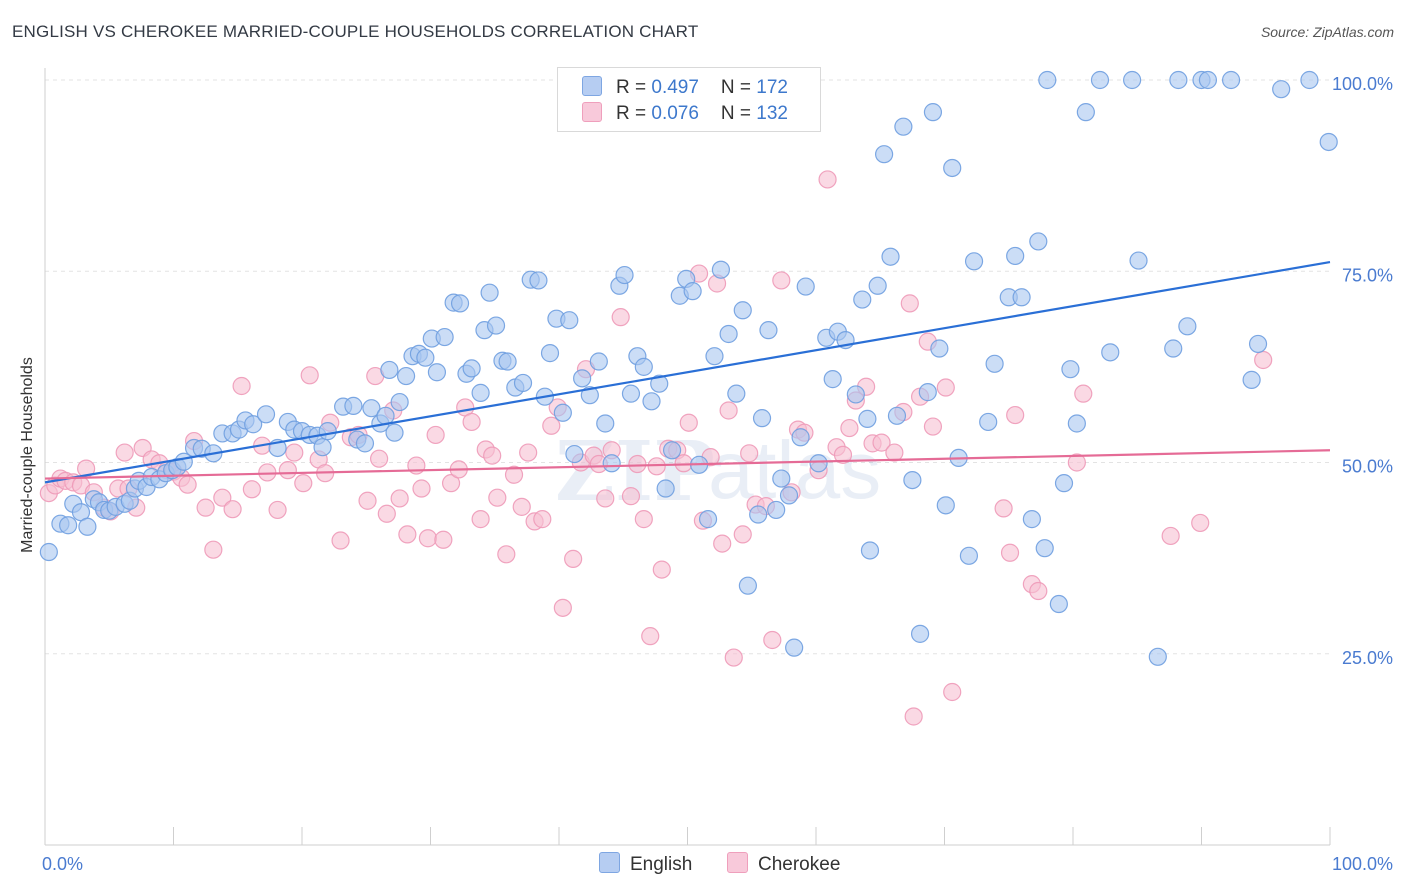 The height and width of the screenshot is (892, 1406). What do you see at coordinates (737, 862) in the screenshot?
I see `cherokee-legend-swatch` at bounding box center [737, 862].